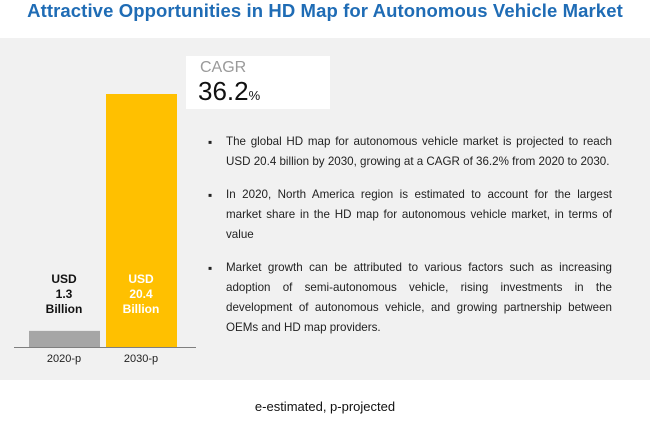 This screenshot has width=650, height=423. Describe the element at coordinates (141, 279) in the screenshot. I see `bar-label-2030-line1: USD` at that location.